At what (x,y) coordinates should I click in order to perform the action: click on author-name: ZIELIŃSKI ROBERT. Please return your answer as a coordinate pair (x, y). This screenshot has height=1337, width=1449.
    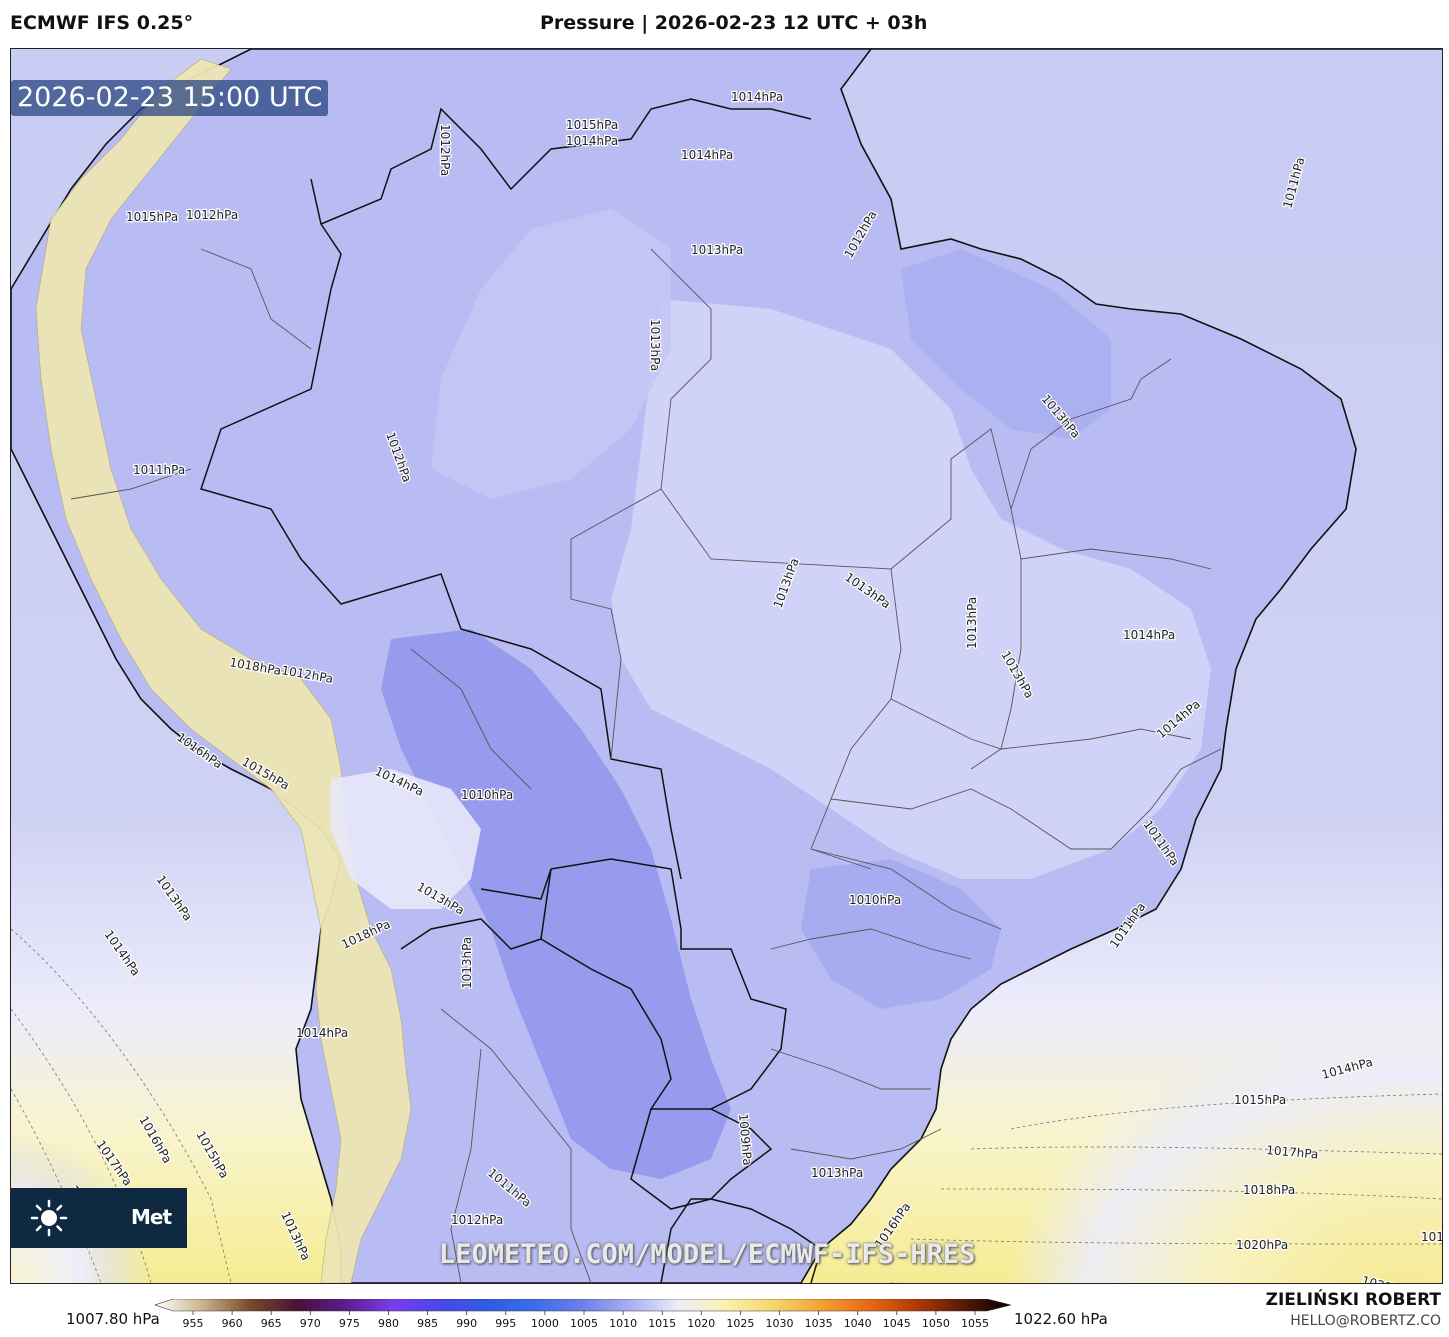
    Looking at the image, I should click on (1353, 1300).